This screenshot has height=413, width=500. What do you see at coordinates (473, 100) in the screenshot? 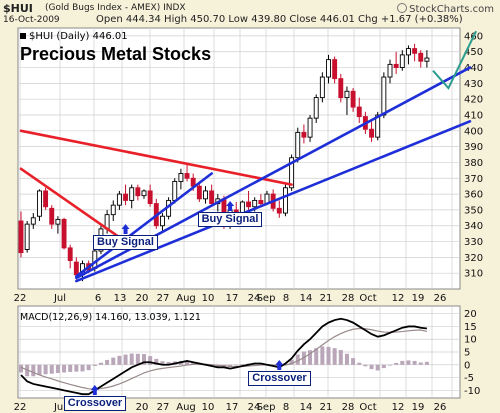
I see `price-y-tick-label: 420` at bounding box center [473, 100].